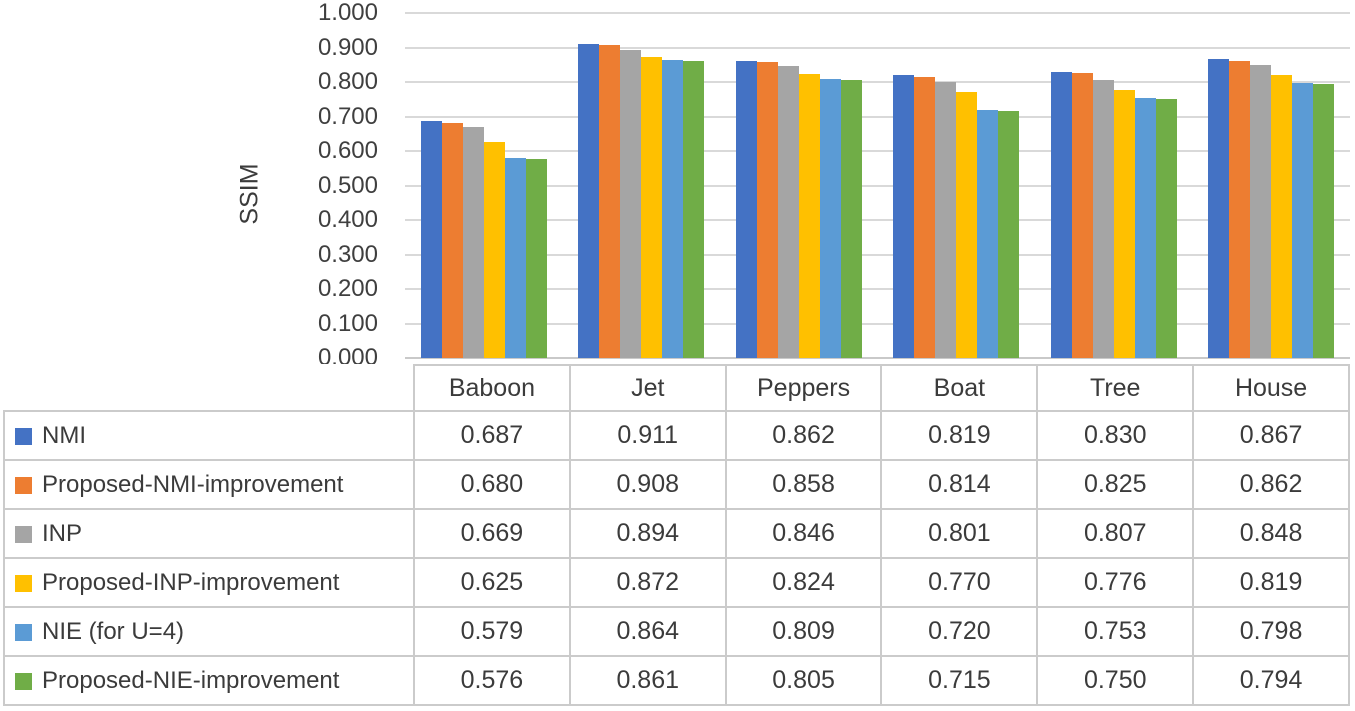  I want to click on gridline-0.900, so click(877, 47).